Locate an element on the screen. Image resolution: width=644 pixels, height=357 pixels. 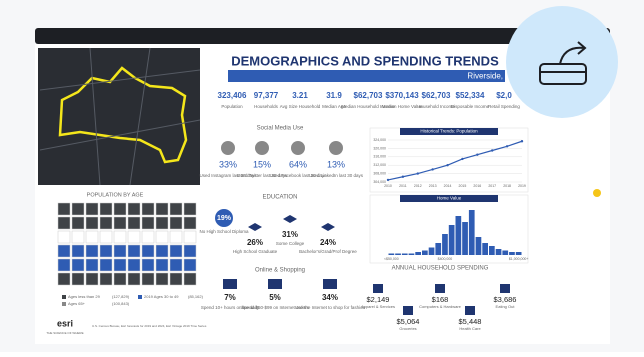
spend-label: Eating Out is located at coordinates (506, 306).